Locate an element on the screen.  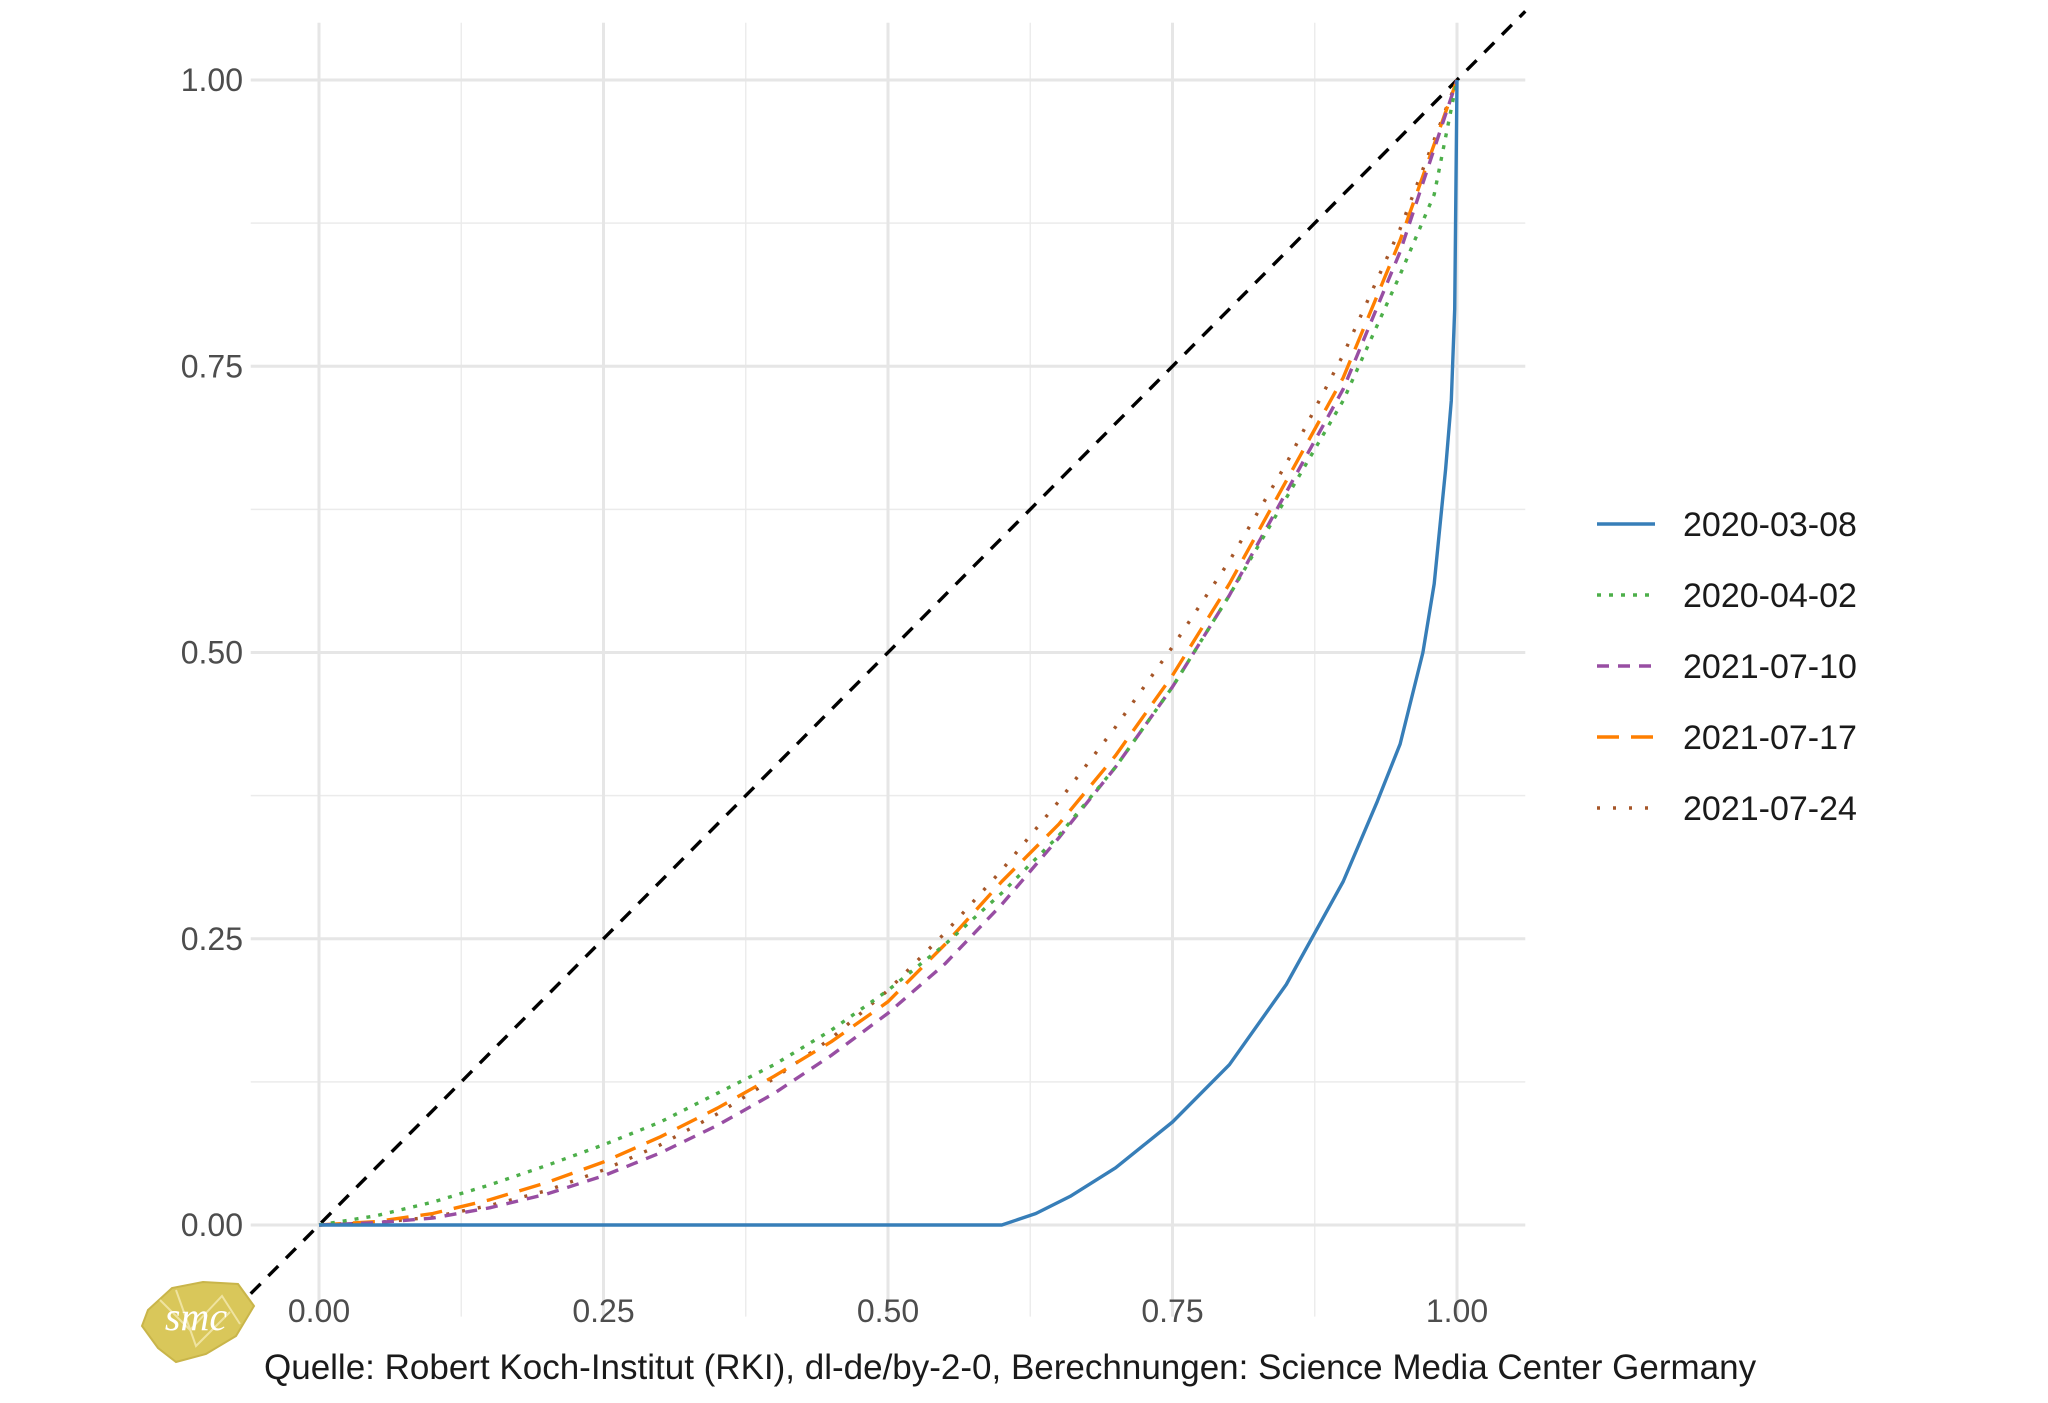
legend-item: 2020-03-08 is located at coordinates (1727, 525).